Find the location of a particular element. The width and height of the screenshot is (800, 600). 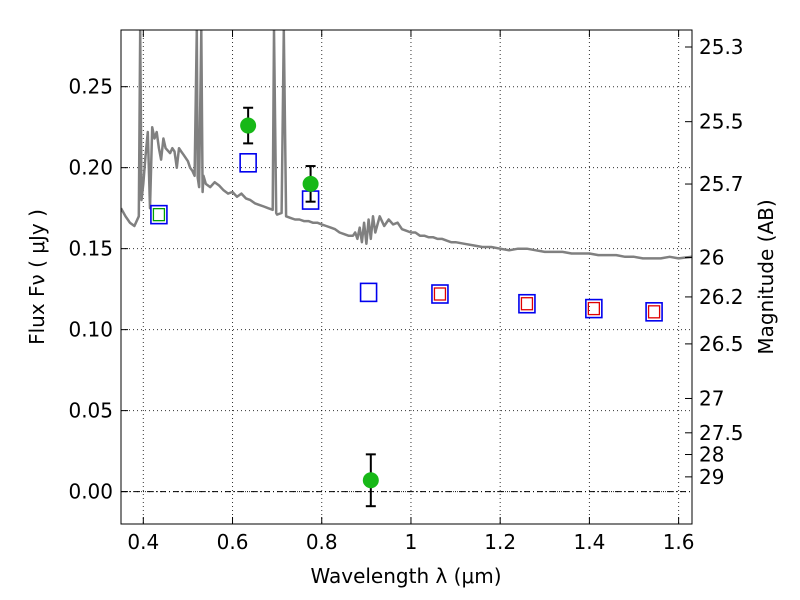

right-tick-label: 26.5 is located at coordinates (721, 344).